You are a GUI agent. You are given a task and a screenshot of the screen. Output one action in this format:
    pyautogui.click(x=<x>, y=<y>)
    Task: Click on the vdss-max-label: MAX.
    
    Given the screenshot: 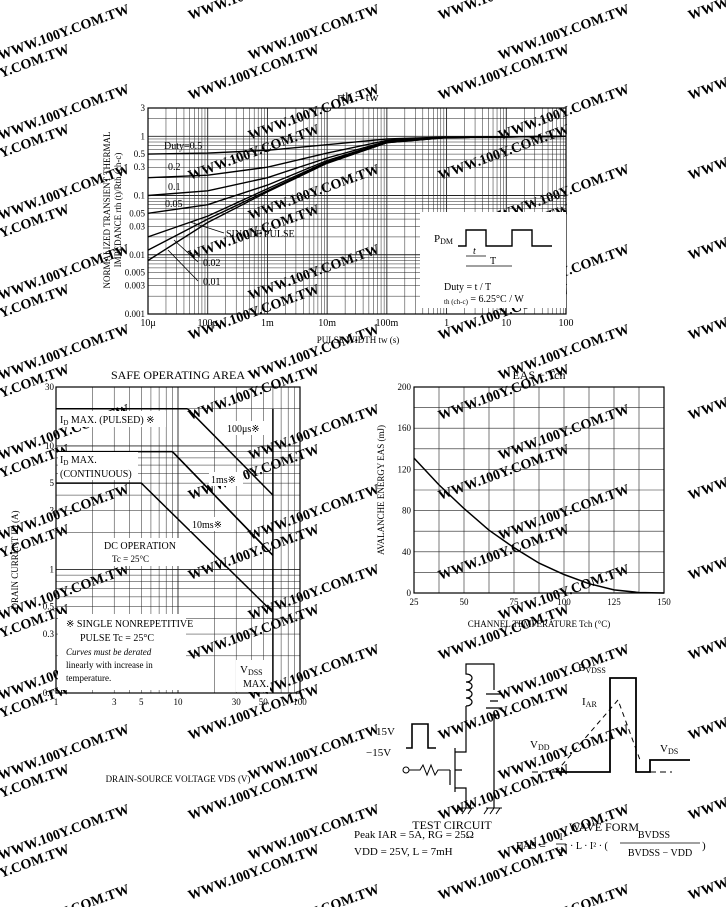 What is the action you would take?
    pyautogui.click(x=256, y=684)
    